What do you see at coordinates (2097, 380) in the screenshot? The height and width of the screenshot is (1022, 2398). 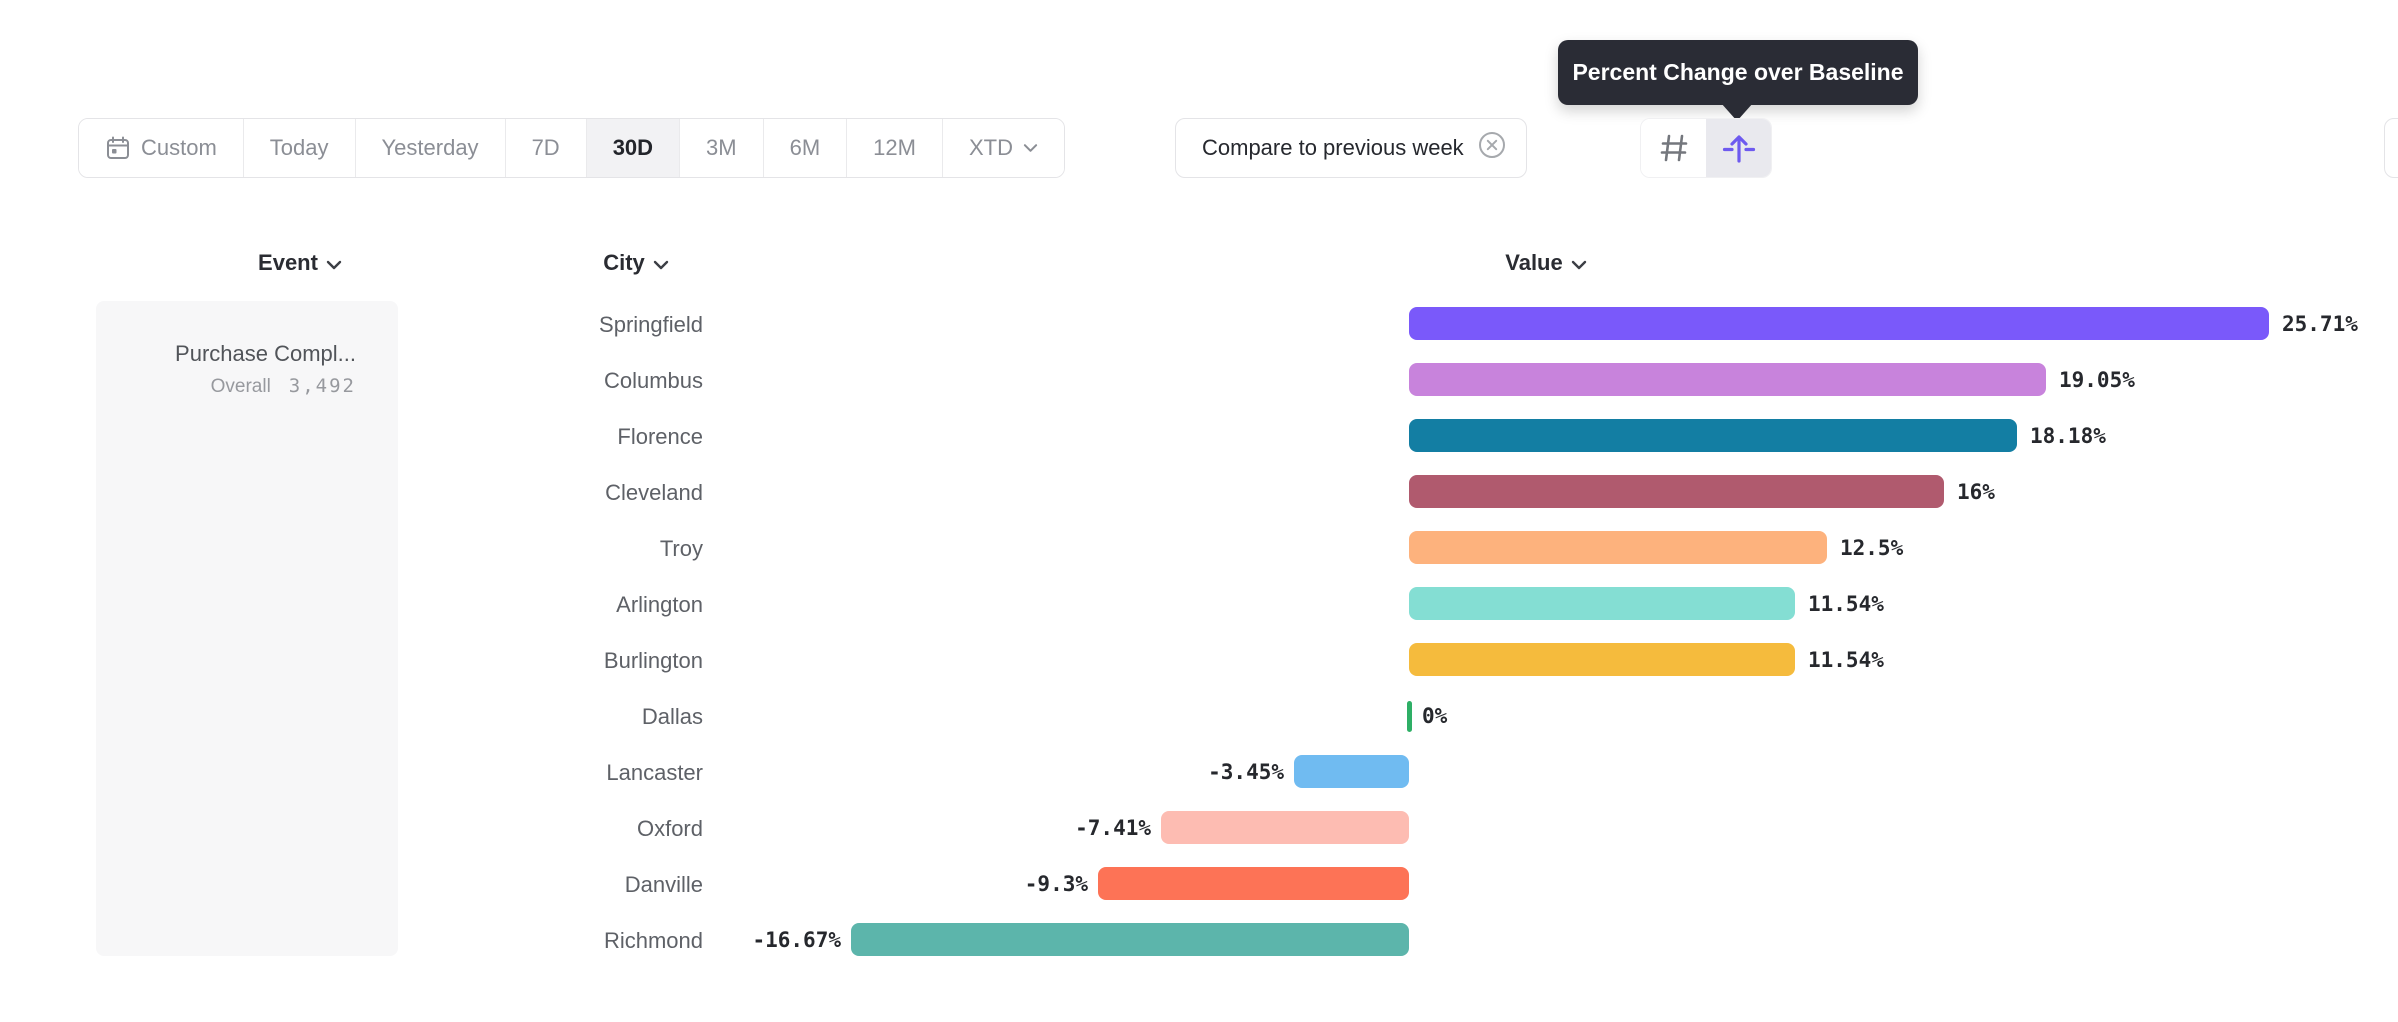 I see `bar-value-label: 19.05%` at bounding box center [2097, 380].